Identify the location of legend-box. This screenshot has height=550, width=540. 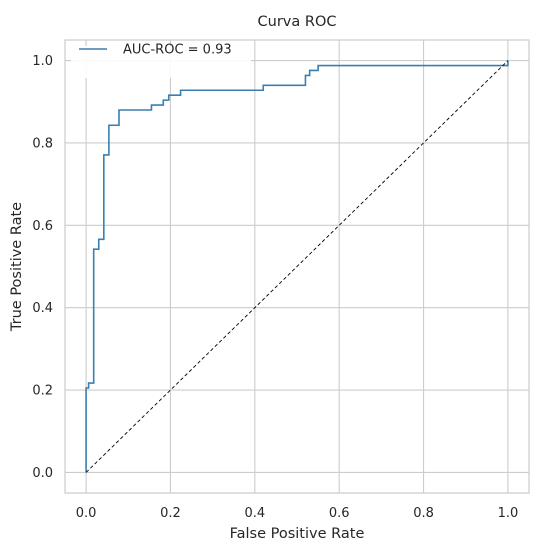
(161, 62).